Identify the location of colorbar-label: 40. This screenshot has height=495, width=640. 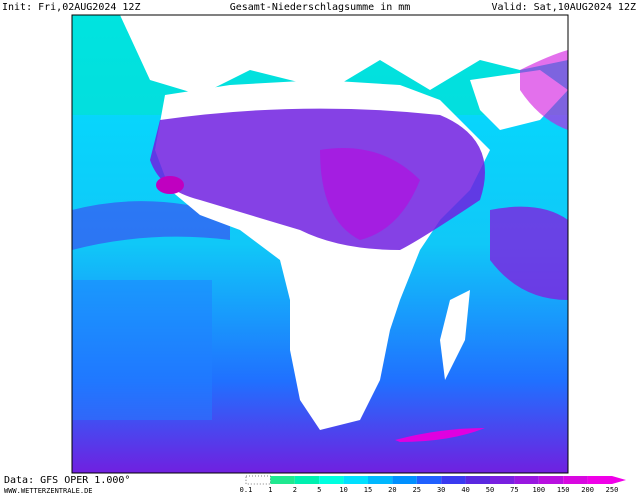
(465, 490).